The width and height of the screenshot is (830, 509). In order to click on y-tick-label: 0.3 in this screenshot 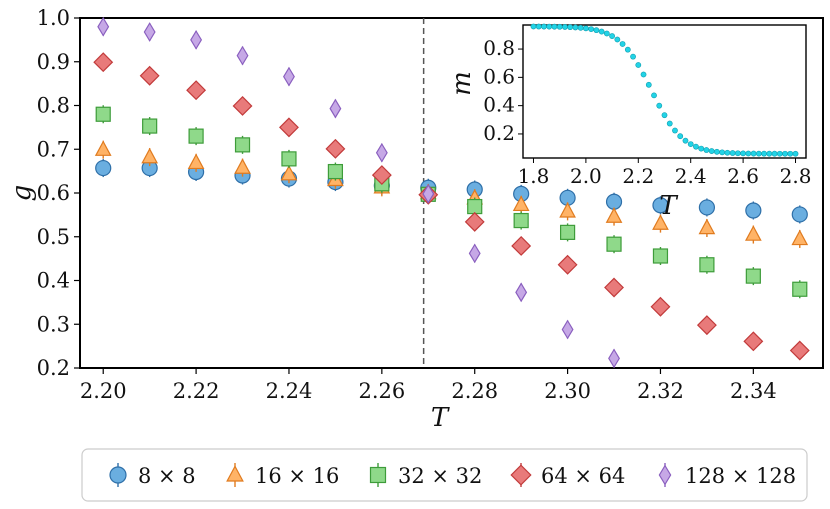, I will do `click(53, 324)`.